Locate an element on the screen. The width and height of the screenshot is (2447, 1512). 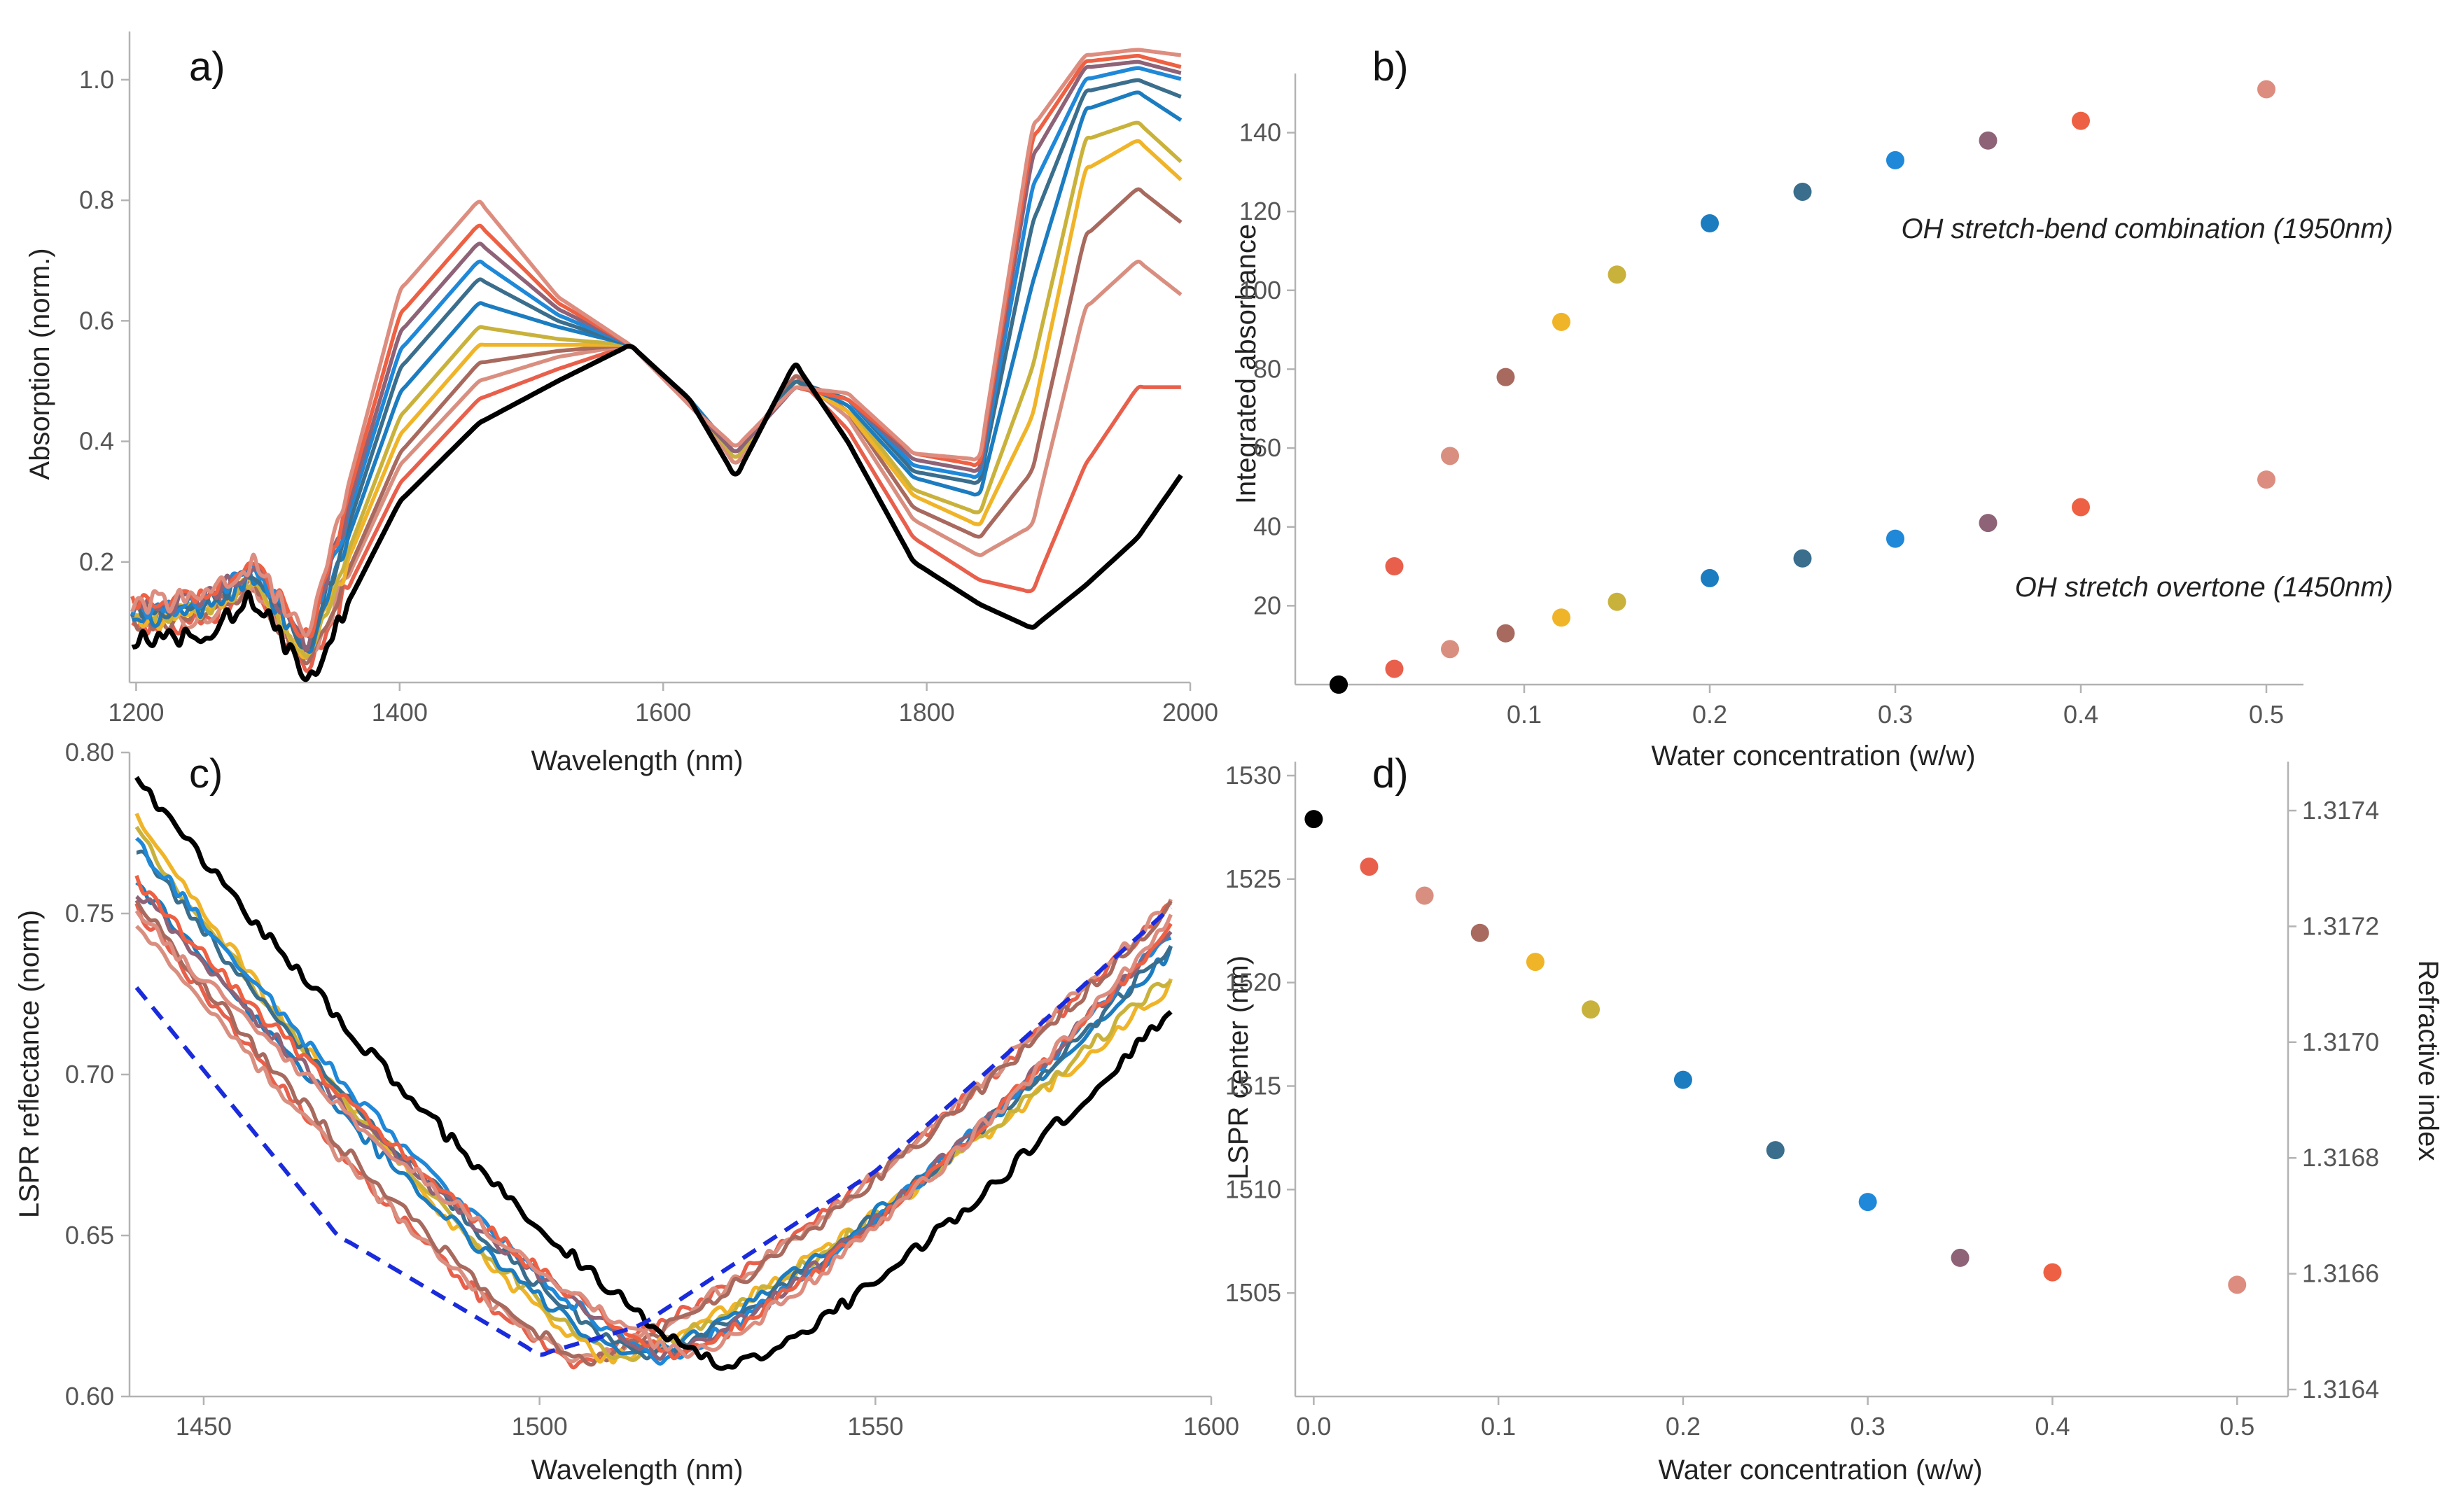
panel-b-y-tick-label: 120 is located at coordinates (1260, 211).